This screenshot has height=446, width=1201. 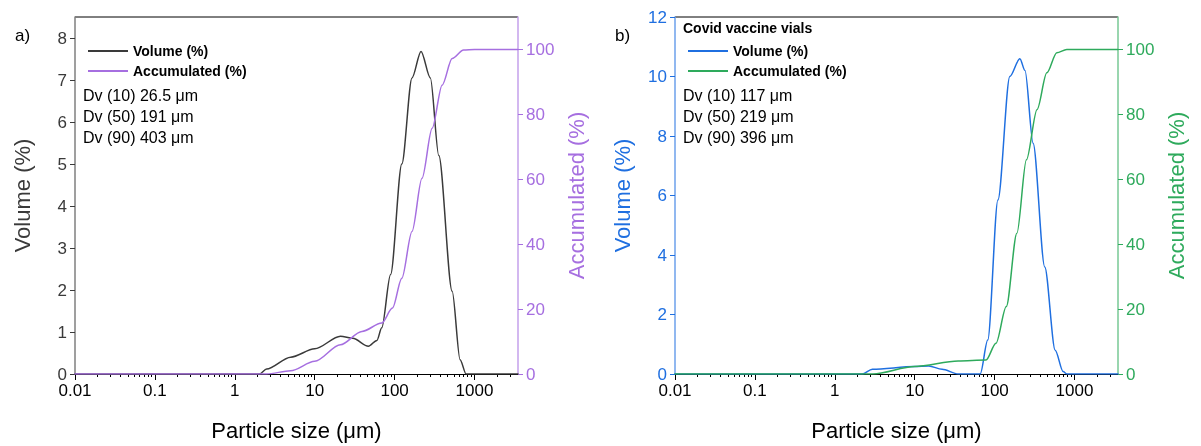 What do you see at coordinates (748, 28) in the screenshot?
I see `legend-title: Covid vaccine vials` at bounding box center [748, 28].